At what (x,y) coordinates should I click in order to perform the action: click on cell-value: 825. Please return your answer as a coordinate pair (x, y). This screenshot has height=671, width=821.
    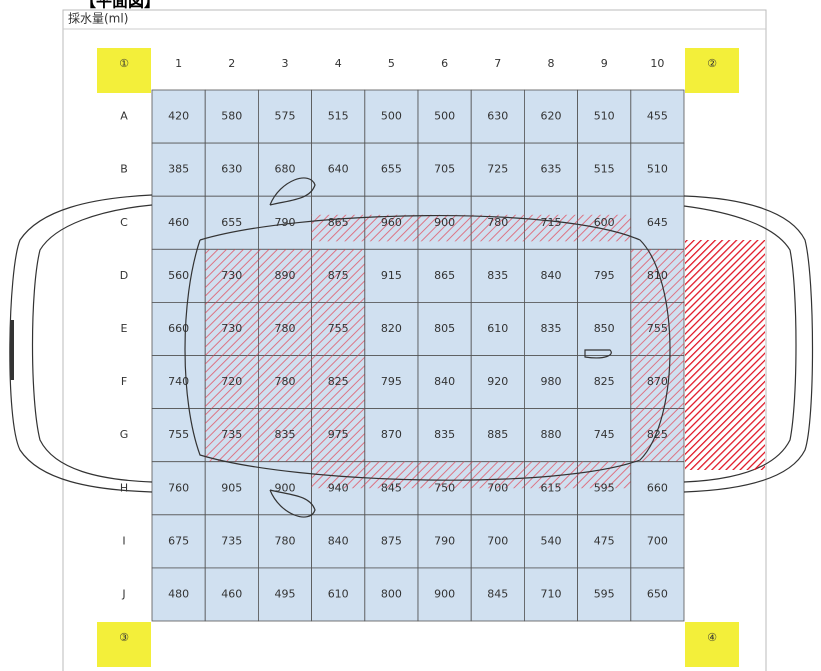
    Looking at the image, I should click on (338, 381).